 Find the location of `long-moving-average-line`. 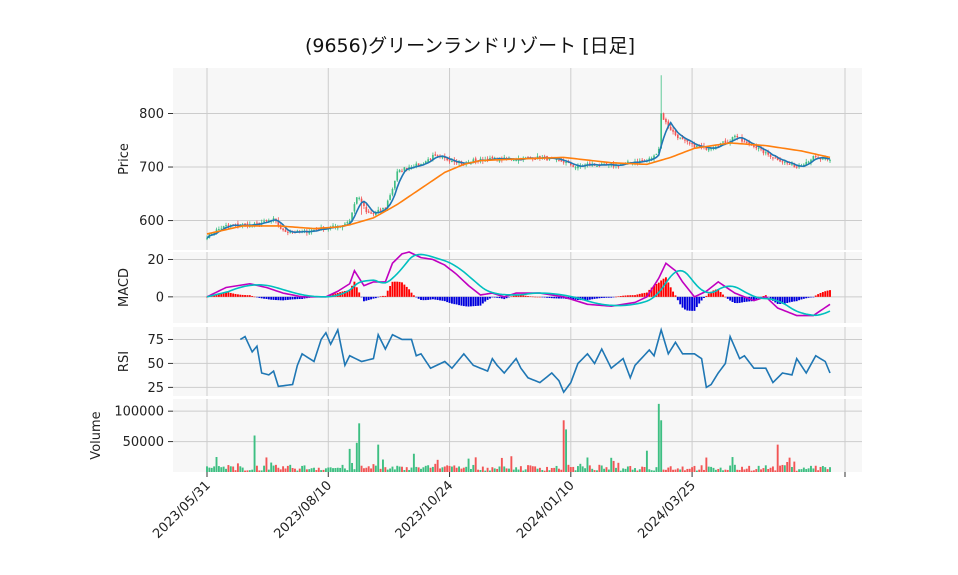

long-moving-average-line is located at coordinates (518, 188).